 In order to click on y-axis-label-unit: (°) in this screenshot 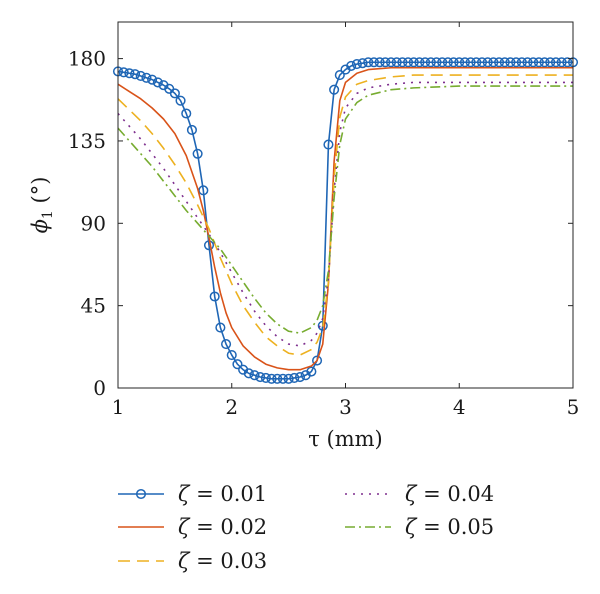, I will do `click(40, 194)`.